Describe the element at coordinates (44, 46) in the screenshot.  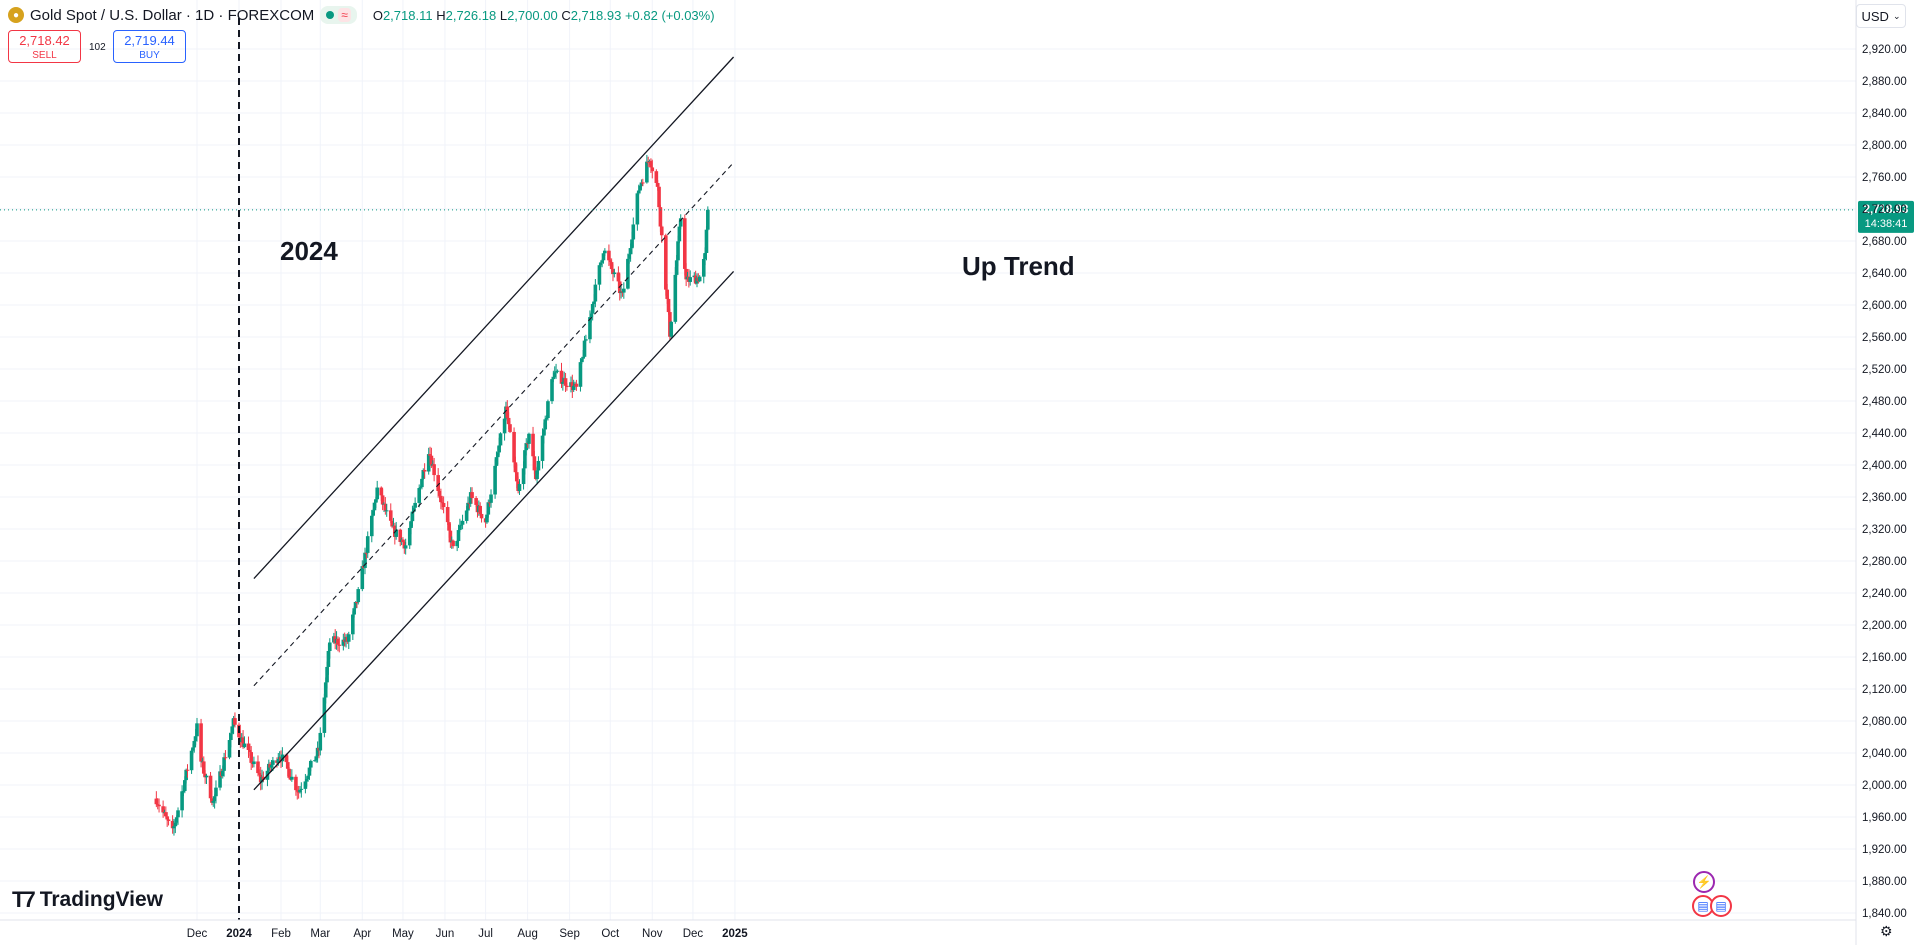
I see `sell-button: 2,718.42 SELL` at that location.